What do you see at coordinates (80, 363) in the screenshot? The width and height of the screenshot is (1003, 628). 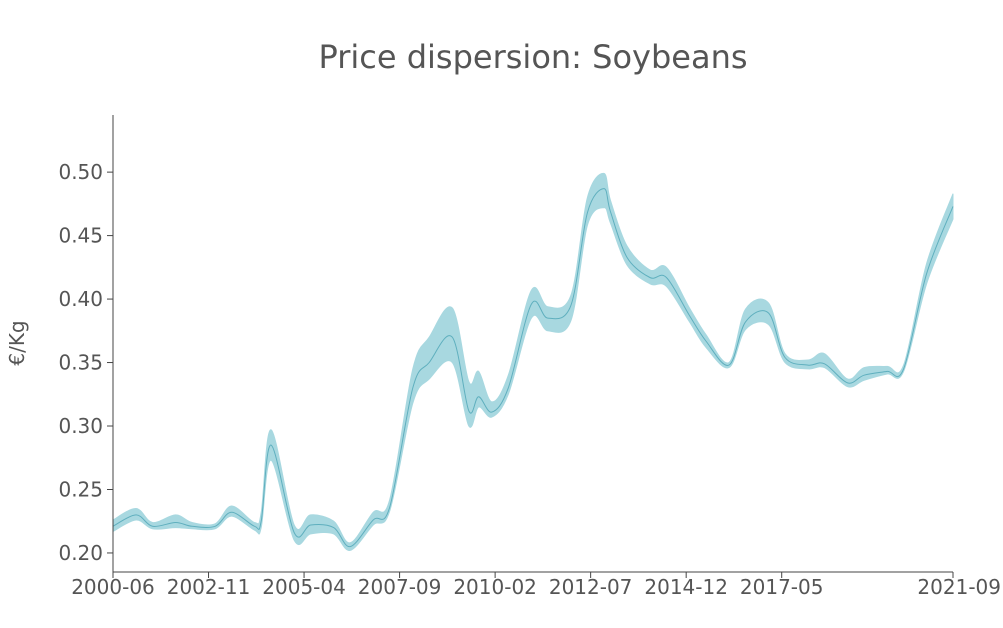 I see `y-tick-label: 0.35` at bounding box center [80, 363].